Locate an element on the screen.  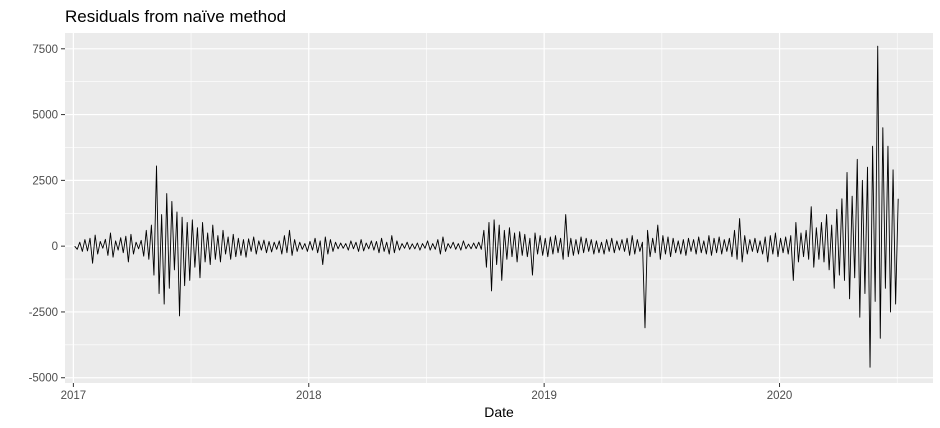
y-axis: -5000 -2500 0 2500 5000 7500 is located at coordinates (47, 214).